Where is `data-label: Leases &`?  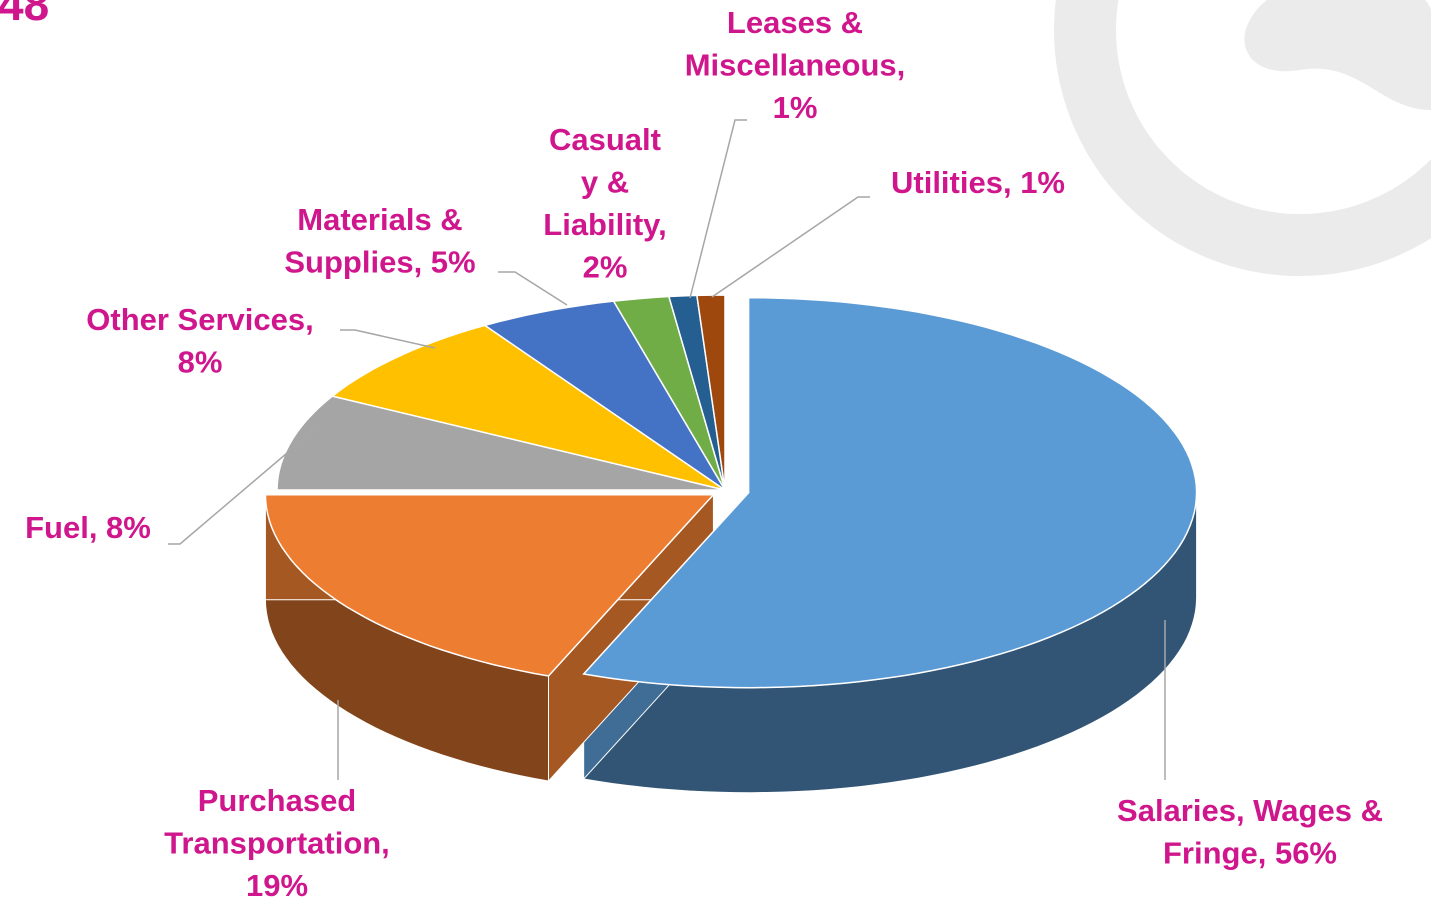 data-label: Leases & is located at coordinates (795, 22).